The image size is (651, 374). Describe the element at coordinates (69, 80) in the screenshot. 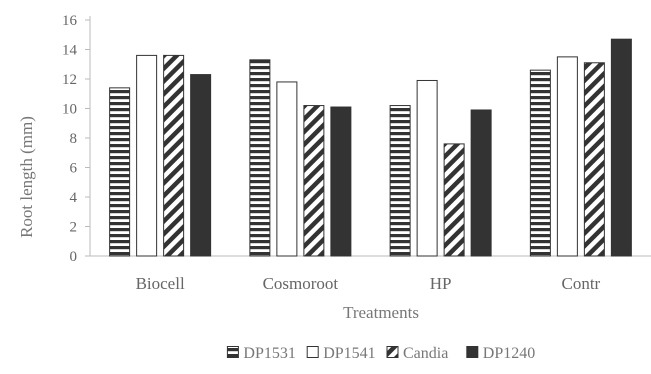

I see `y-tick-label: 12` at that location.